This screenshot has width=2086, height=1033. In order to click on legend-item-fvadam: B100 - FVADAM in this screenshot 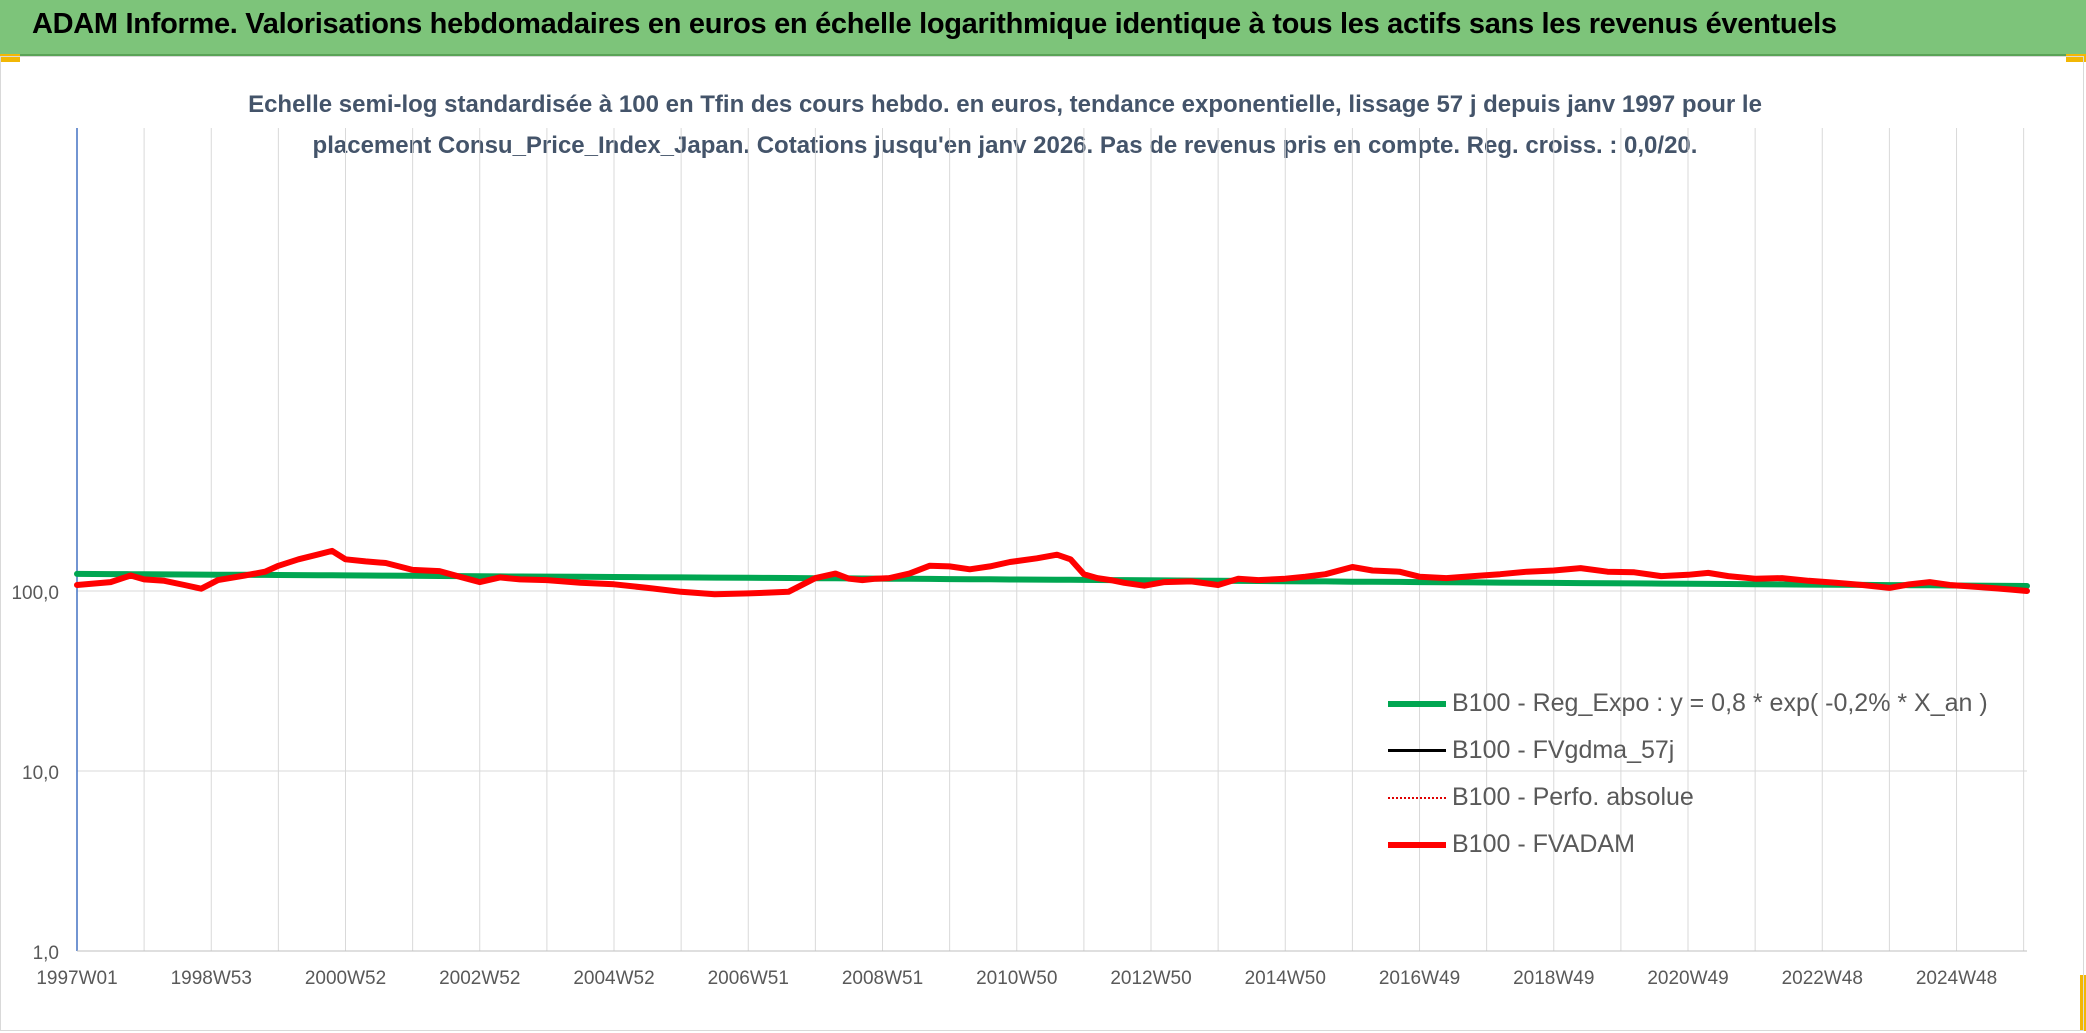, I will do `click(1698, 844)`.